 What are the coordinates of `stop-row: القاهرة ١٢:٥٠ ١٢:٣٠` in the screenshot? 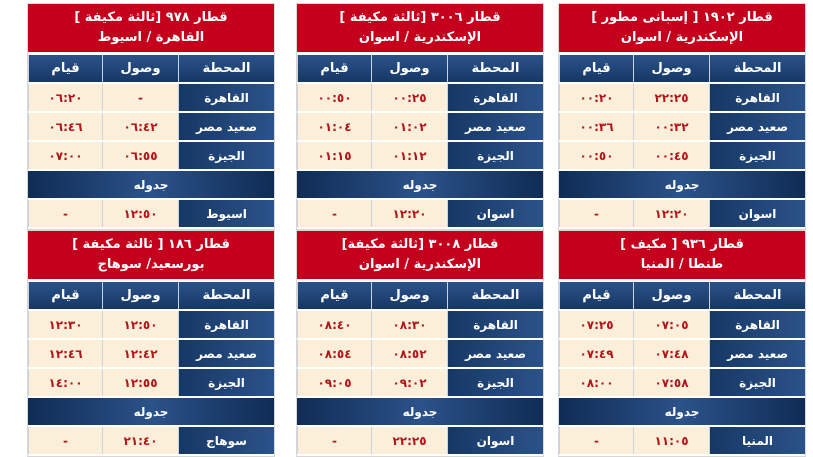 It's located at (151, 325).